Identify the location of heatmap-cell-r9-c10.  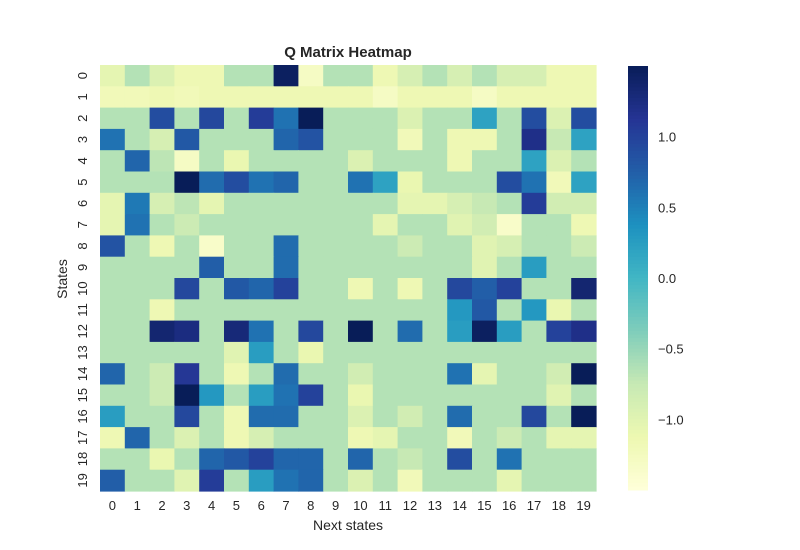
(361, 267).